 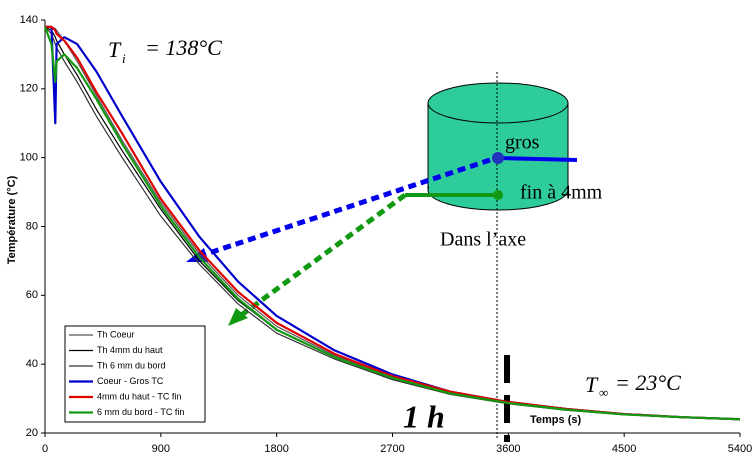 I want to click on x-tick-label: 0, so click(x=45, y=449).